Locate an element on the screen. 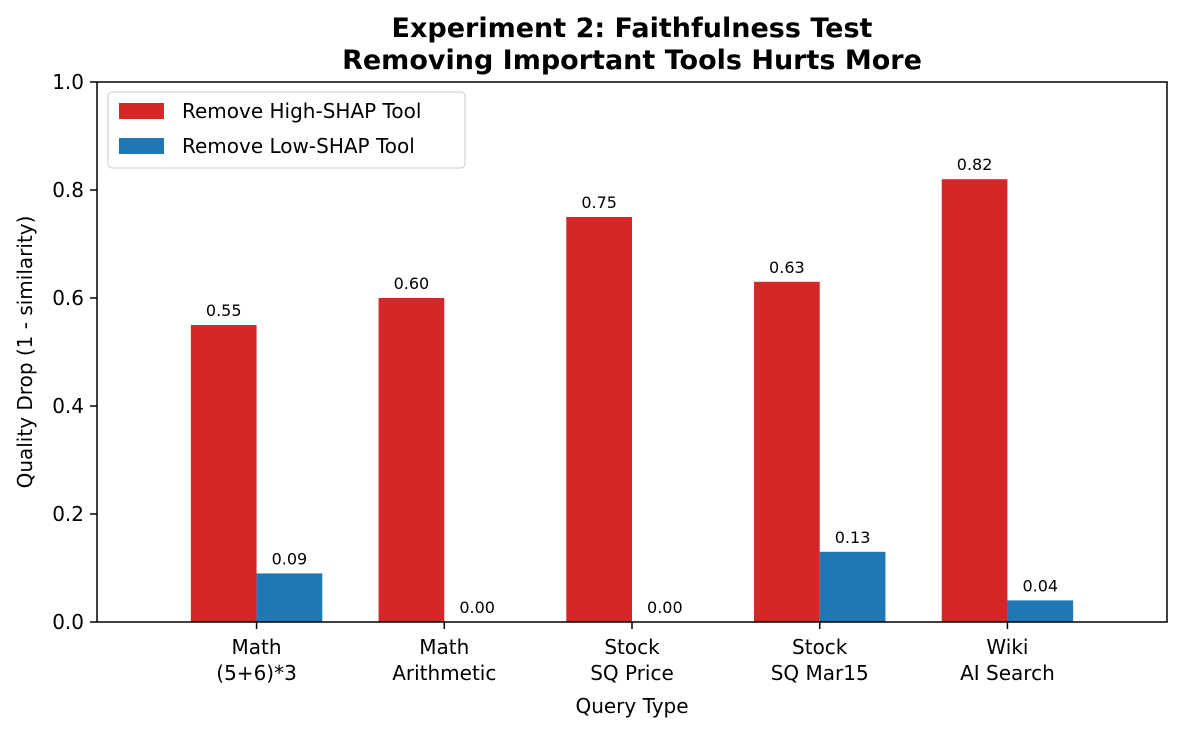 The width and height of the screenshot is (1181, 733). legend-label-low-shap: Remove Low-SHAP Tool is located at coordinates (298, 146).